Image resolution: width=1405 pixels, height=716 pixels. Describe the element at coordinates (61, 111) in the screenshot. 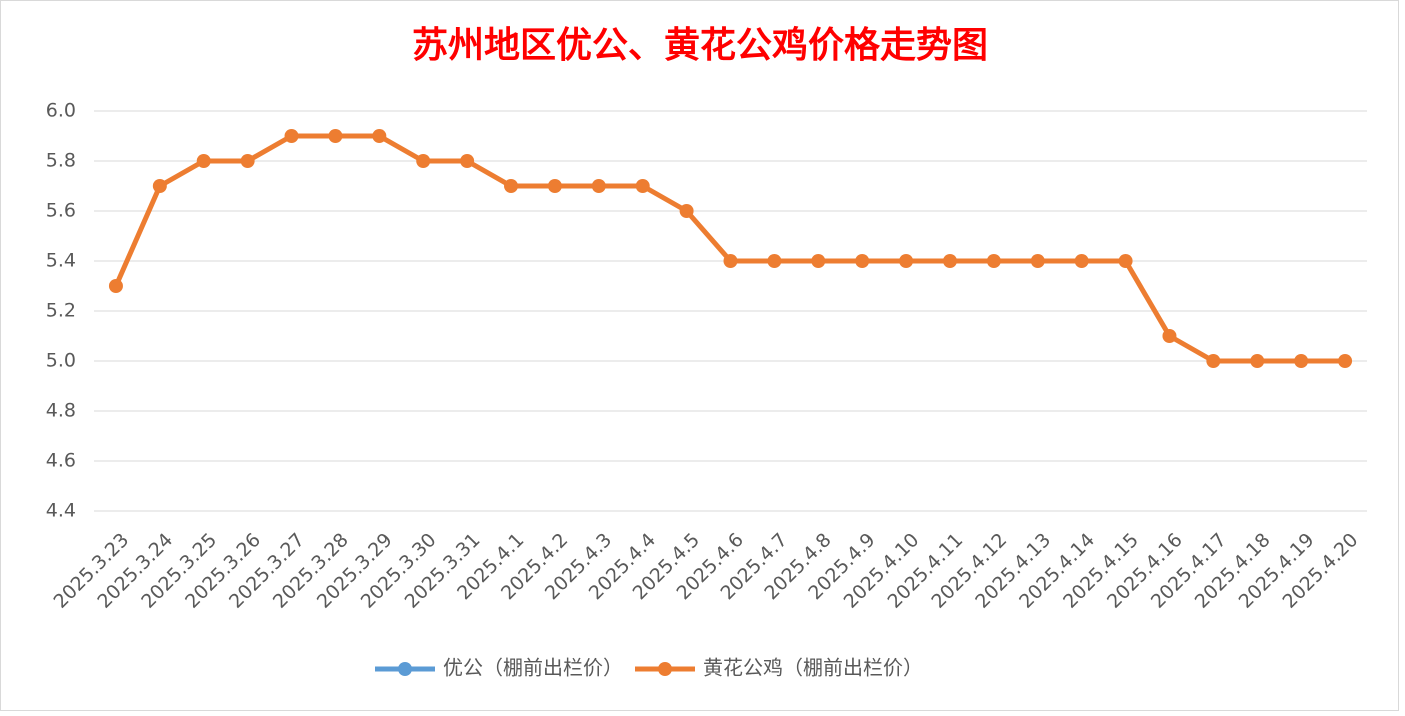

I see `y-tick-label: 6.0` at that location.